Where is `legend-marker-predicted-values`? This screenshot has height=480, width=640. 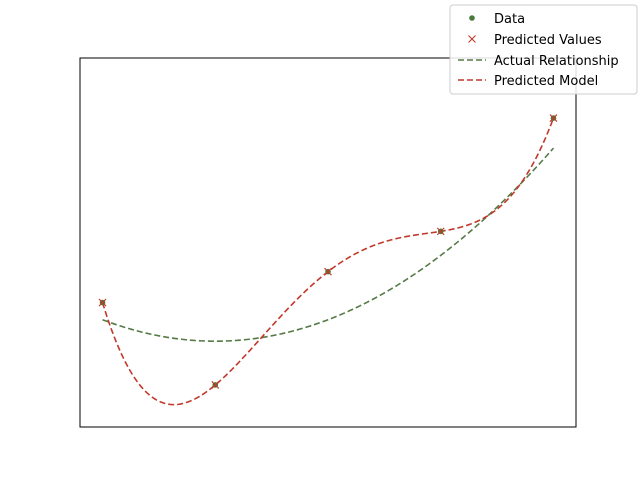 legend-marker-predicted-values is located at coordinates (472, 39).